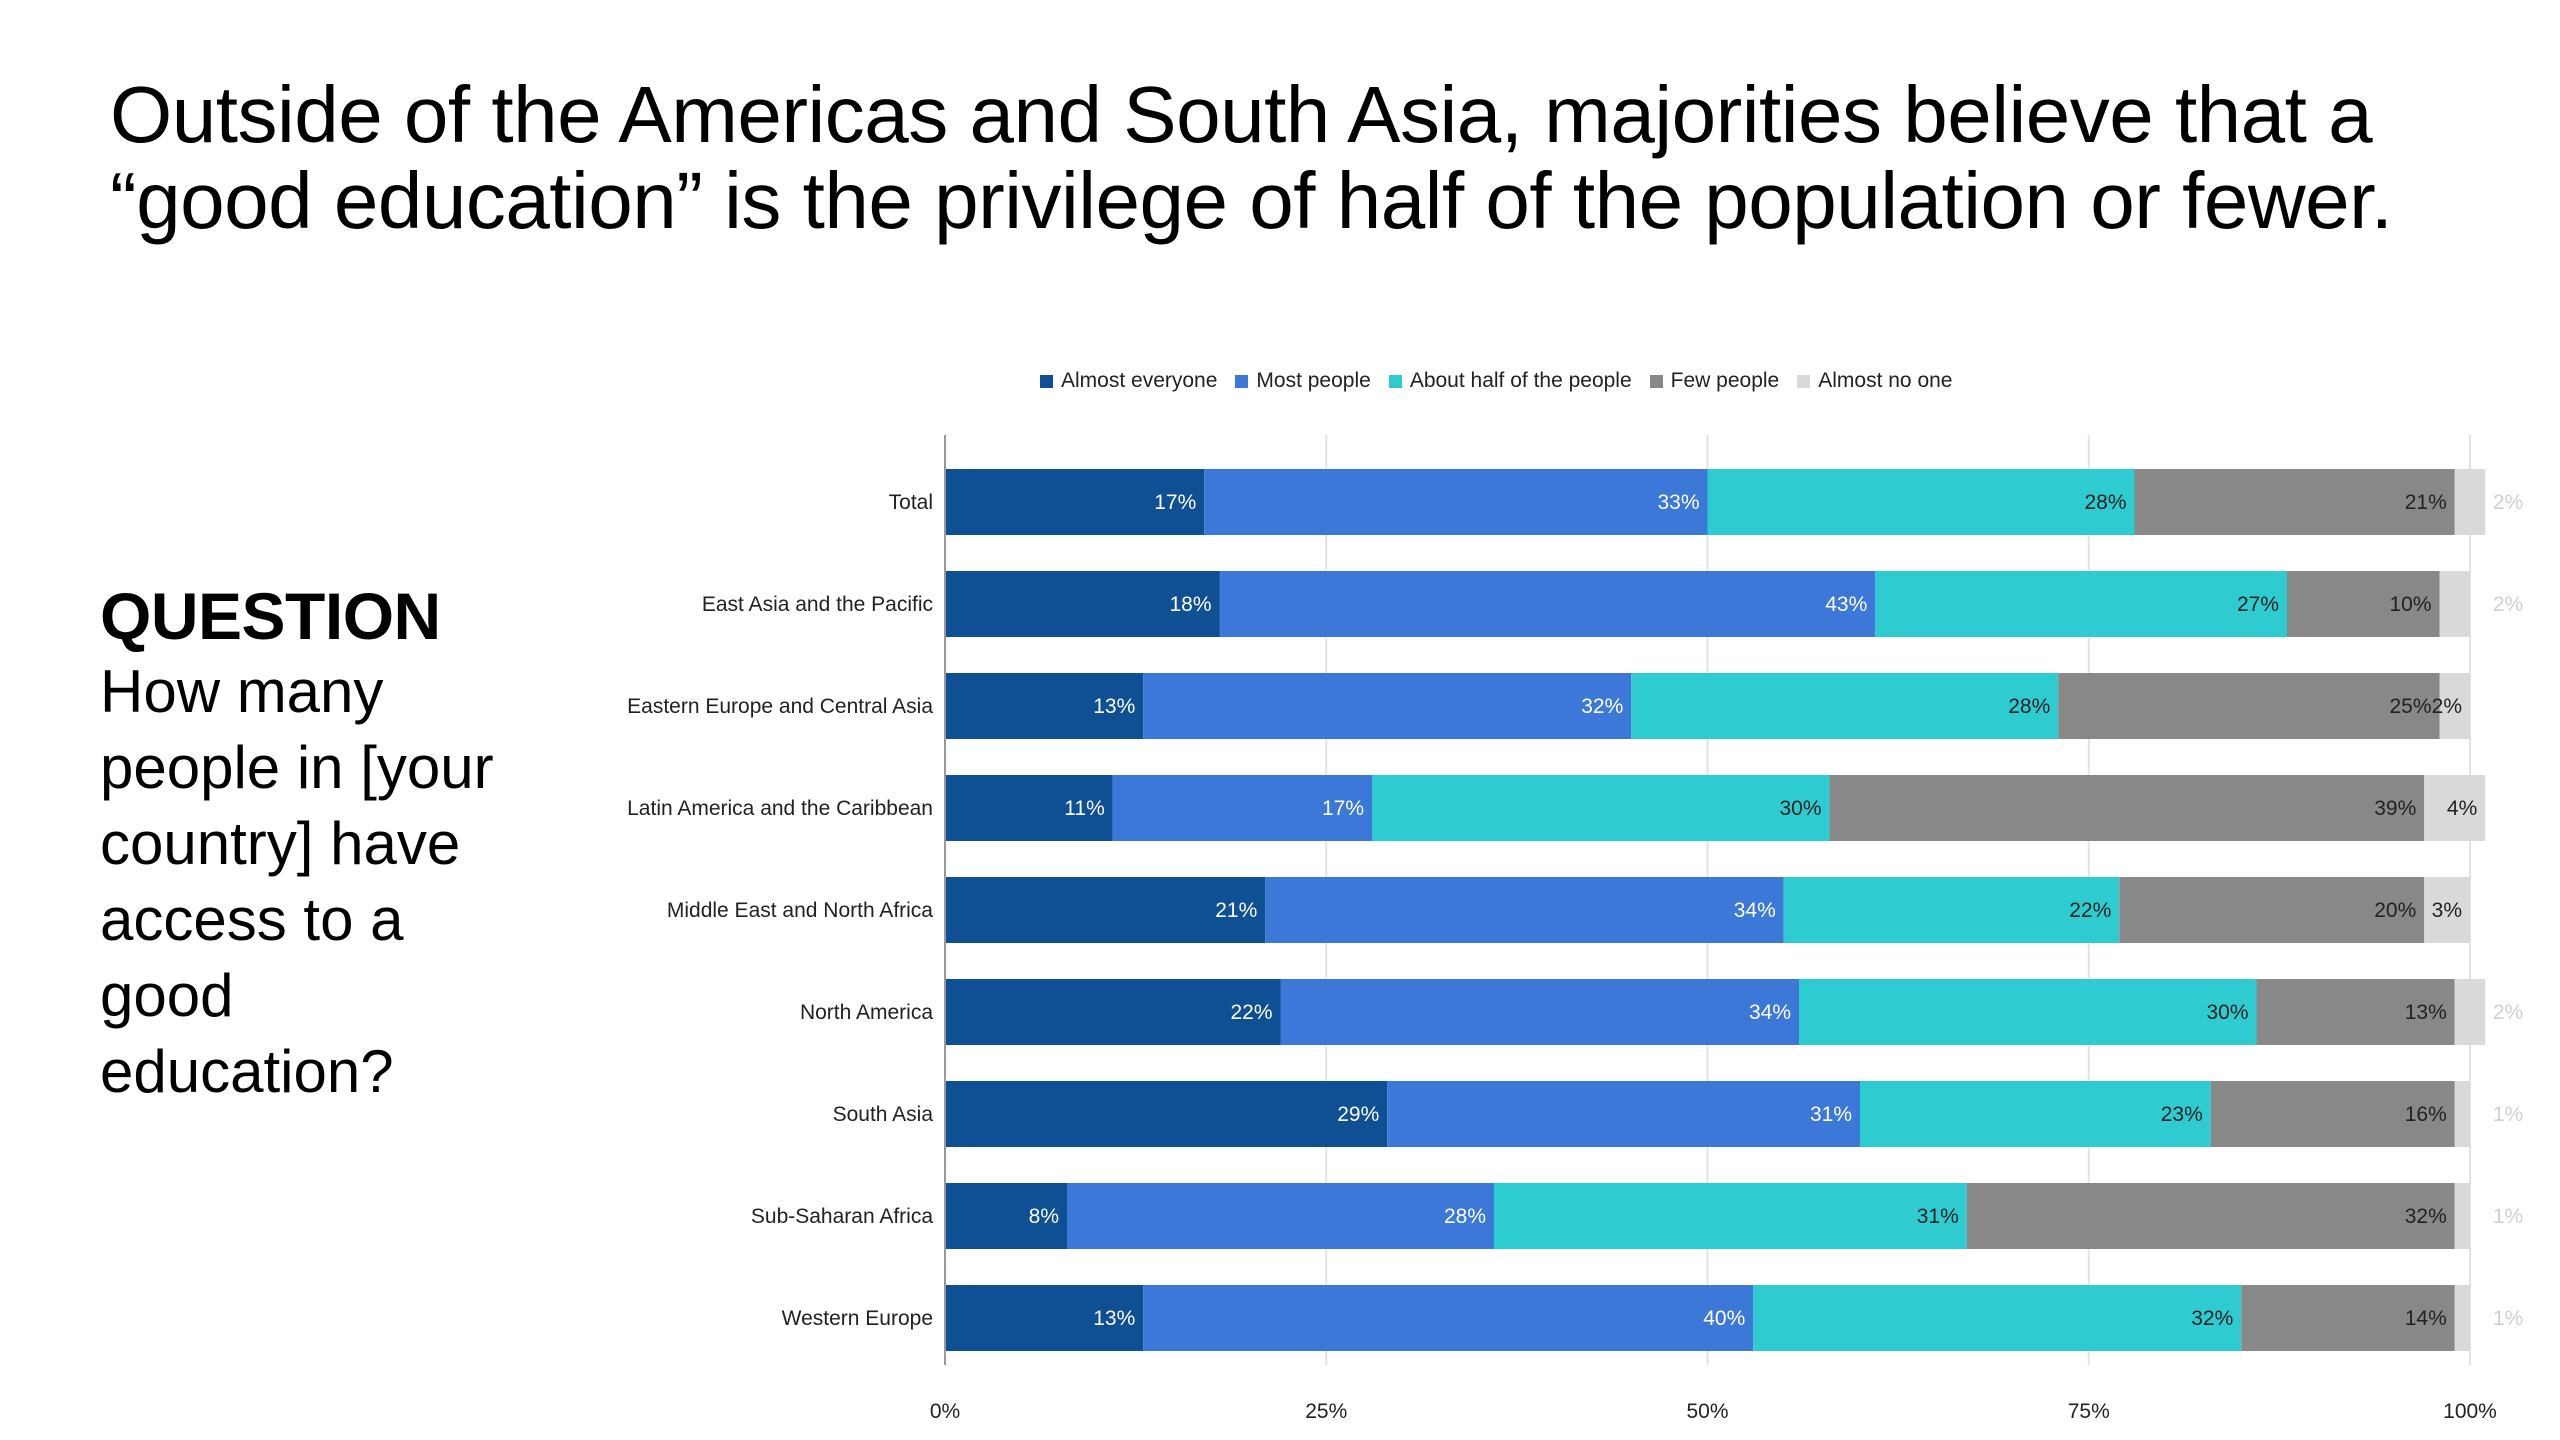  What do you see at coordinates (1755, 910) in the screenshot?
I see `data-label: 34%` at bounding box center [1755, 910].